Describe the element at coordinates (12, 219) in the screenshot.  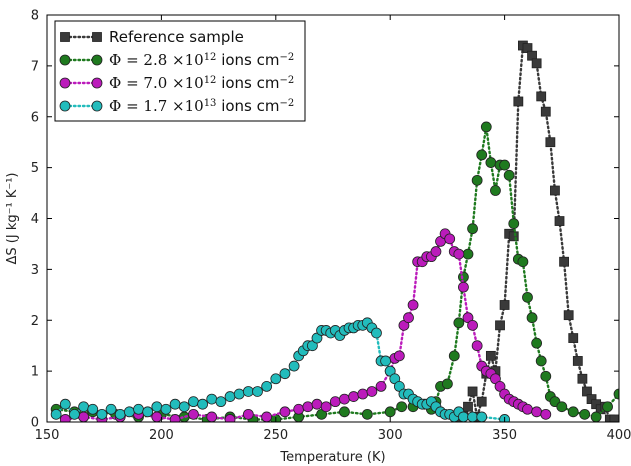
I see `y-axis-label: ΔS (J kg⁻¹ K⁻¹)` at that location.